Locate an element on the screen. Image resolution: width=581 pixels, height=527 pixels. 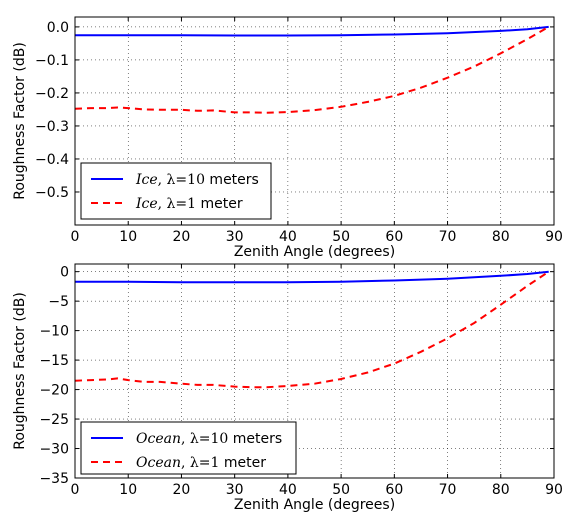
bottom-chart-x-tick-label: 10 is located at coordinates (128, 490).